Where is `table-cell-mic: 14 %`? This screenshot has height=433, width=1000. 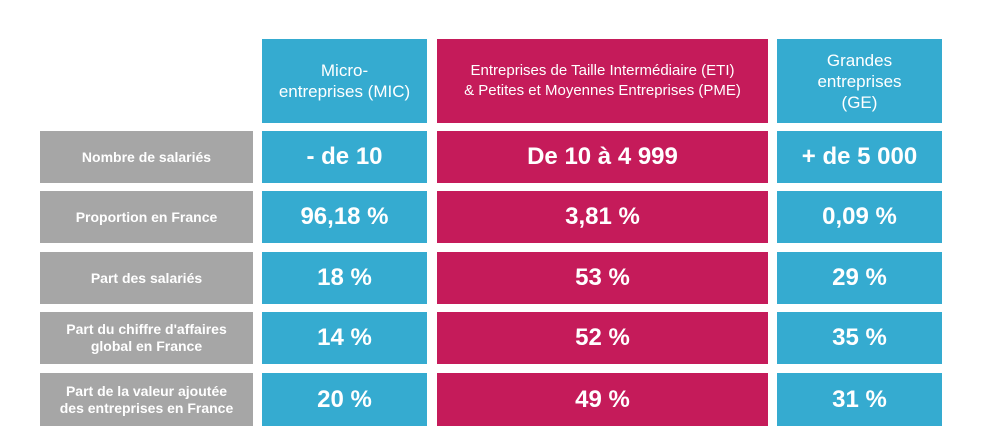
table-cell-mic: 14 % is located at coordinates (344, 338).